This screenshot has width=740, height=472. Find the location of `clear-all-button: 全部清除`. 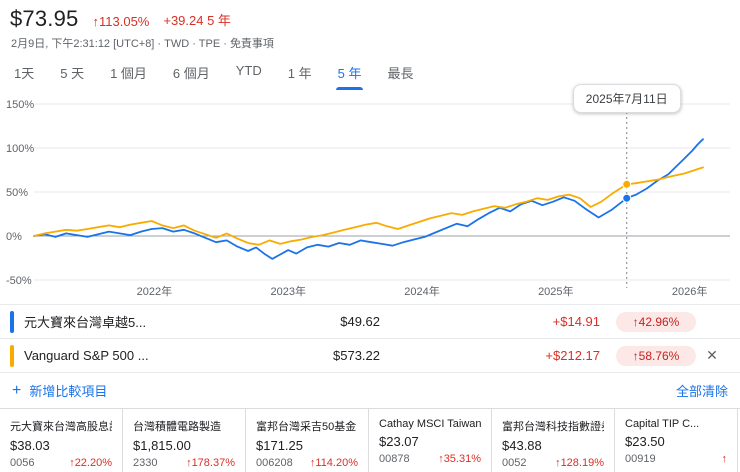

clear-all-button: 全部清除 is located at coordinates (701, 391).